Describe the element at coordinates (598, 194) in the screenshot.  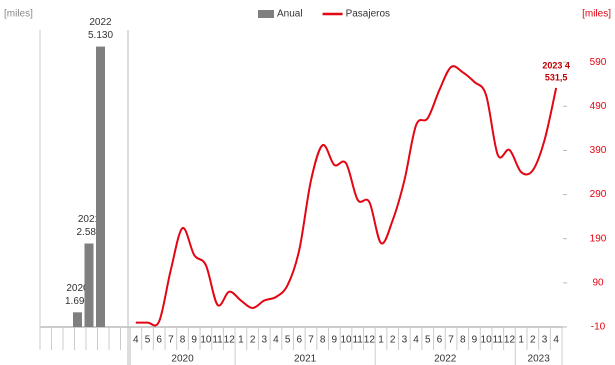
I see `y-tick-label: 290` at that location.